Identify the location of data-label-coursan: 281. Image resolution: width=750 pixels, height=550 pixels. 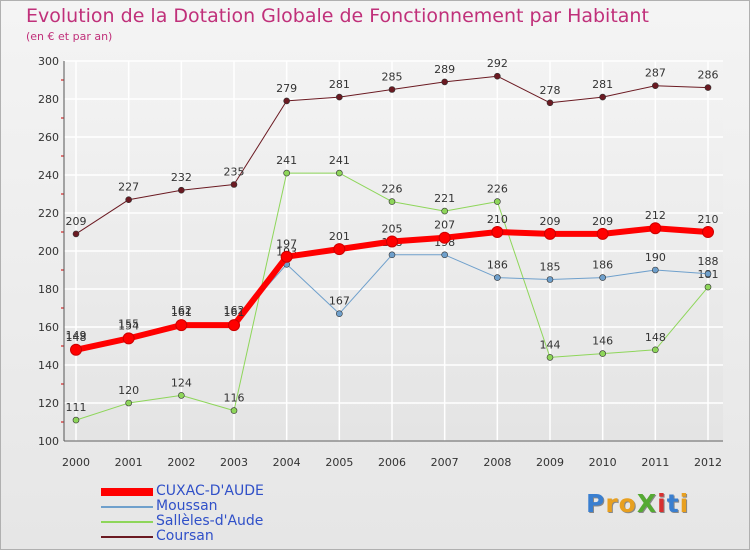
(602, 84).